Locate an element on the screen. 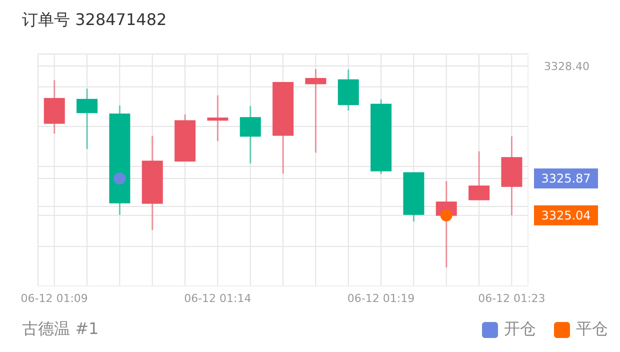  x-tick-label: 06-12 01:09 is located at coordinates (54, 298).